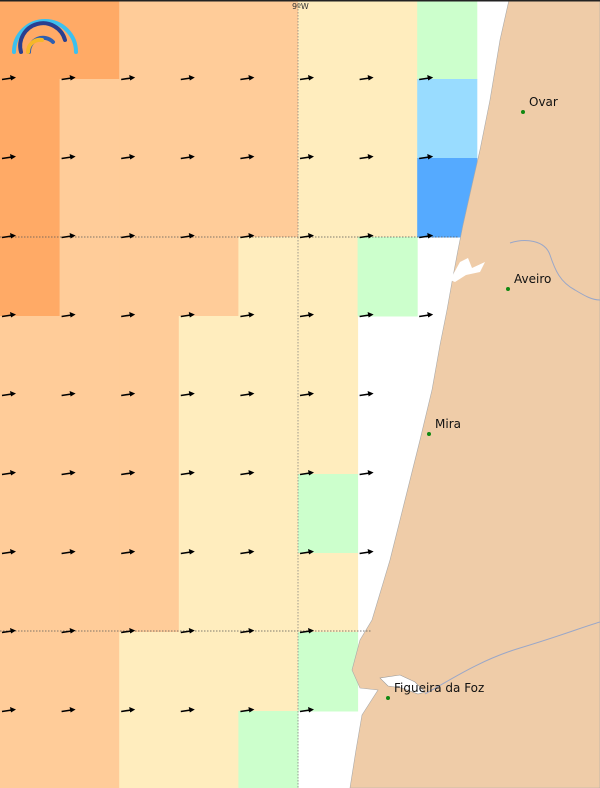 Image resolution: width=600 pixels, height=788 pixels. What do you see at coordinates (300, 6) in the screenshot?
I see `longitude-label: 9ºW` at bounding box center [300, 6].